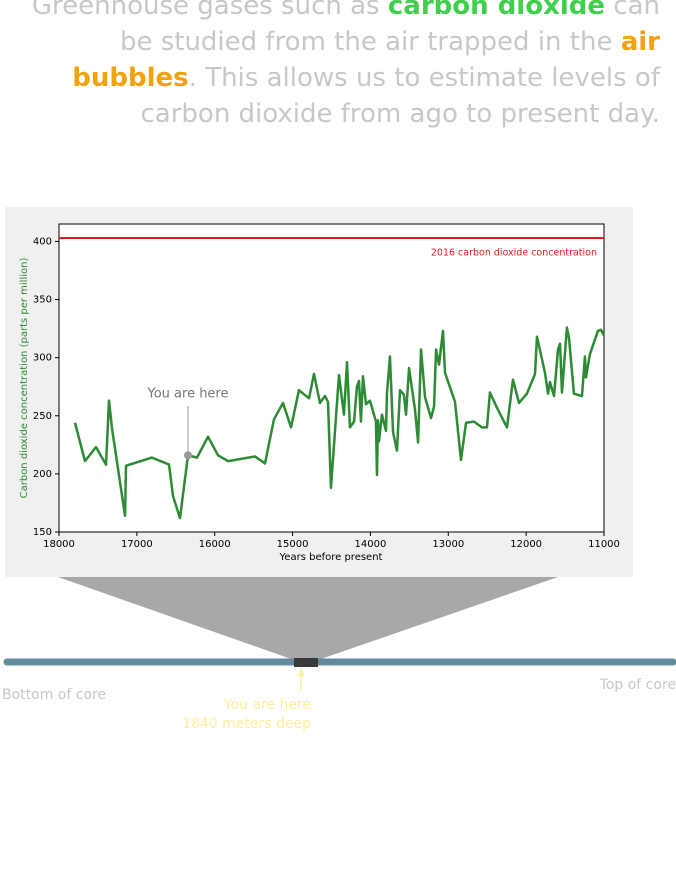 The image size is (676, 880). What do you see at coordinates (496, 10) in the screenshot?
I see `highlight: carbon dioxide` at bounding box center [496, 10].